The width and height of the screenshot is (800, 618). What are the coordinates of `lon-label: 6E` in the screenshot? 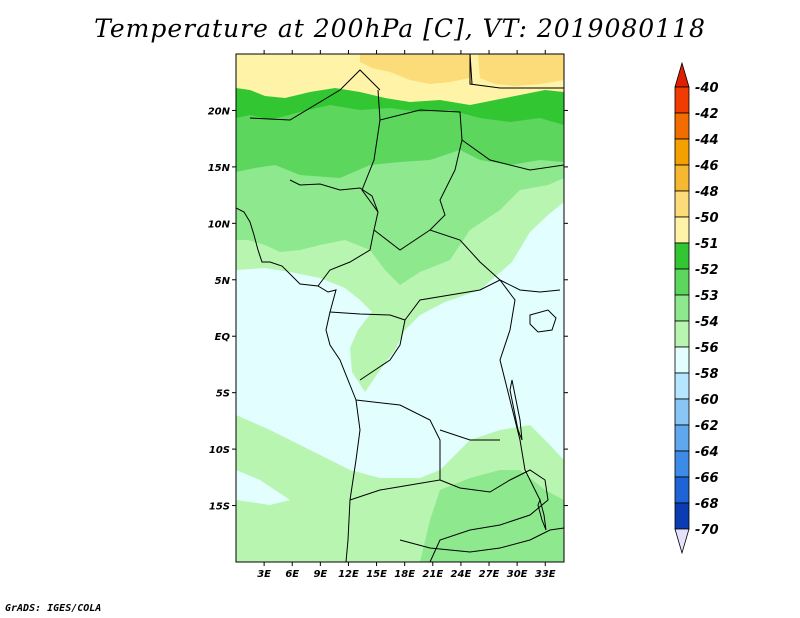 It's located at (292, 574).